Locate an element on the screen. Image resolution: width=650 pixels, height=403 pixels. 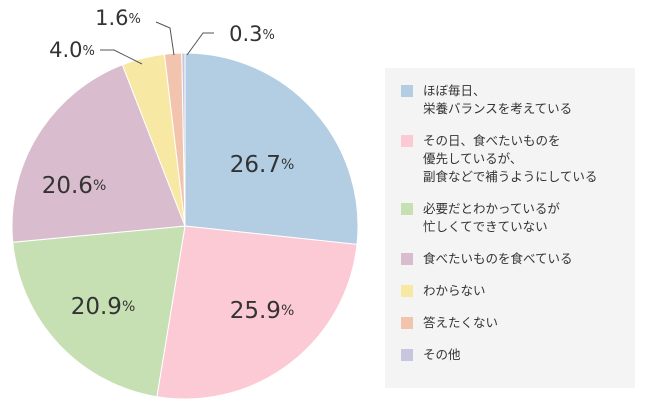
legend-label: わからない is located at coordinates (454, 290).